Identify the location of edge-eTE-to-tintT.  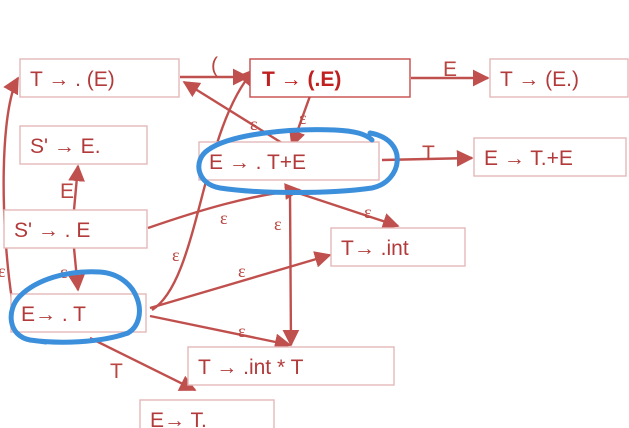
(291, 269).